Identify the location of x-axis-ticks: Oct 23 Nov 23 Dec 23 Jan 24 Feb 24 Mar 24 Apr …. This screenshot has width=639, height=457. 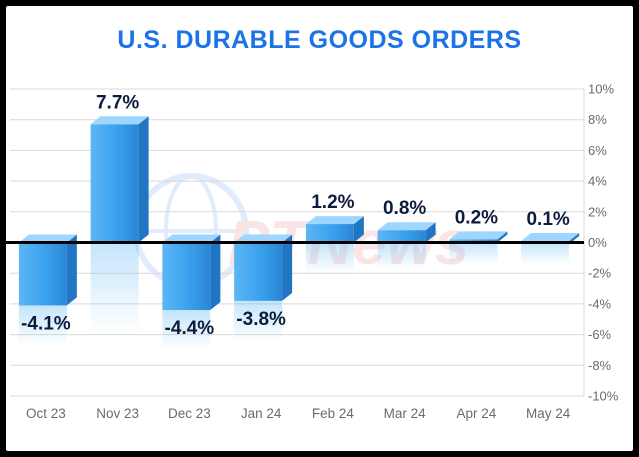
(298, 413).